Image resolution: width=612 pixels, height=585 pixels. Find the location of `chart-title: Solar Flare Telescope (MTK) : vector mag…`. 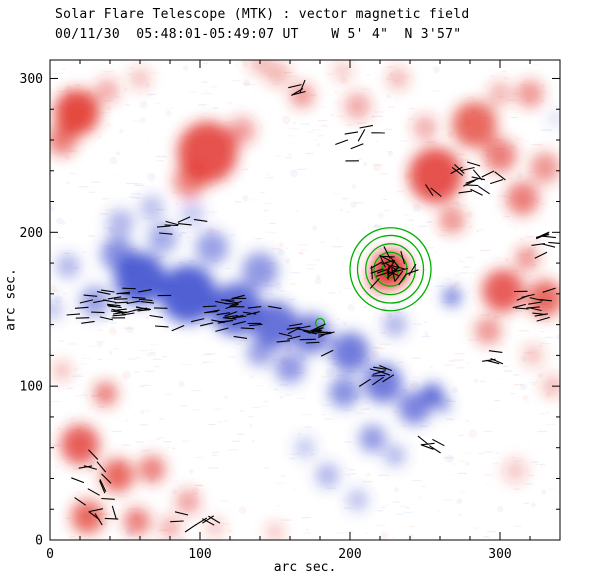

chart-title: Solar Flare Telescope (MTK) : vector mag… is located at coordinates (262, 14).